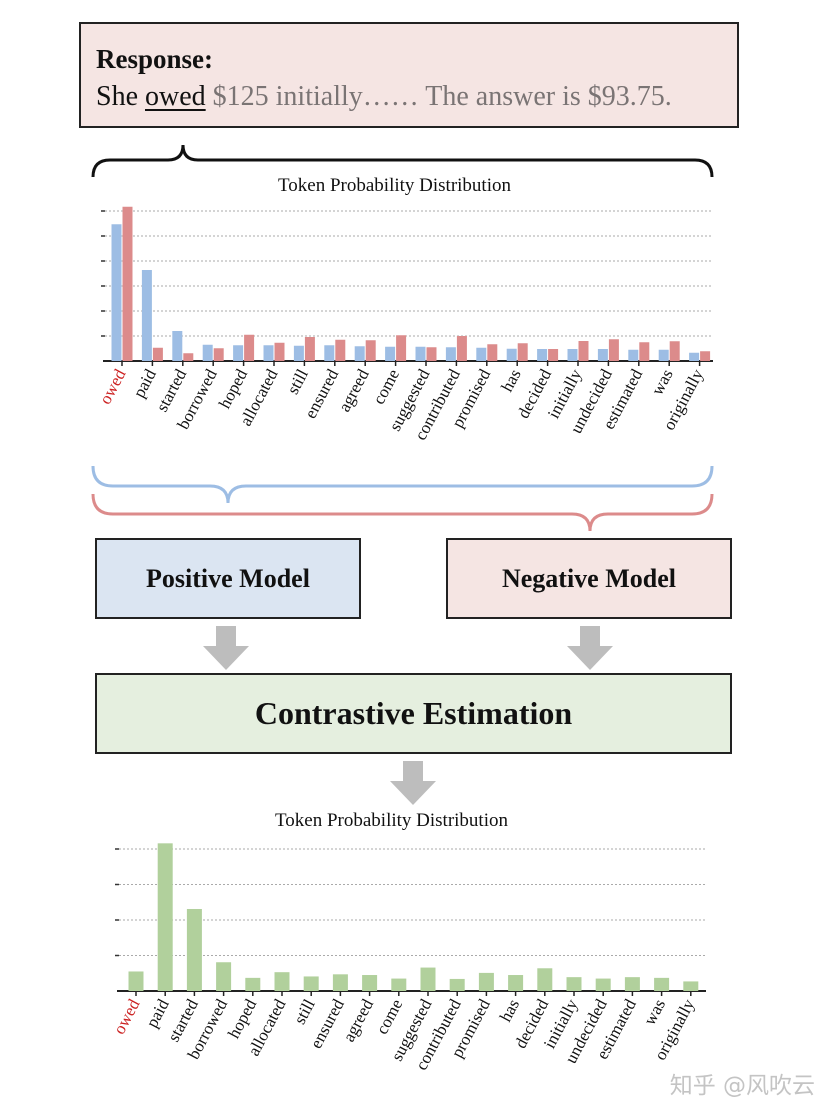  Describe the element at coordinates (249, 347) in the screenshot. I see `bar-negative-model-hoped` at that location.